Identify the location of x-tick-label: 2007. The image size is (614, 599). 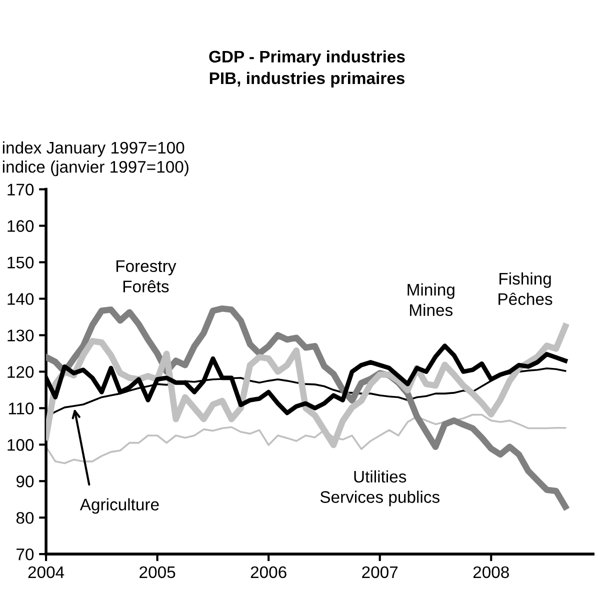
(380, 572).